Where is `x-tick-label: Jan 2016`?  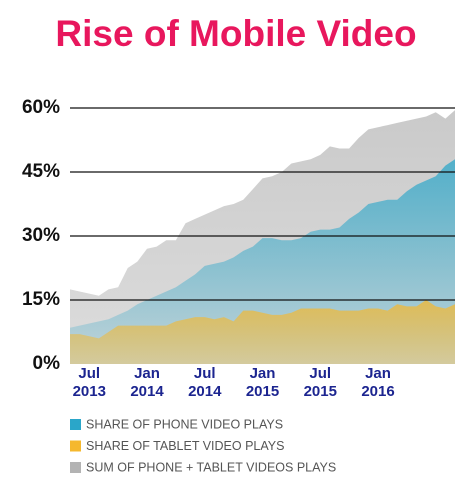 x-tick-label: Jan 2016 is located at coordinates (378, 382).